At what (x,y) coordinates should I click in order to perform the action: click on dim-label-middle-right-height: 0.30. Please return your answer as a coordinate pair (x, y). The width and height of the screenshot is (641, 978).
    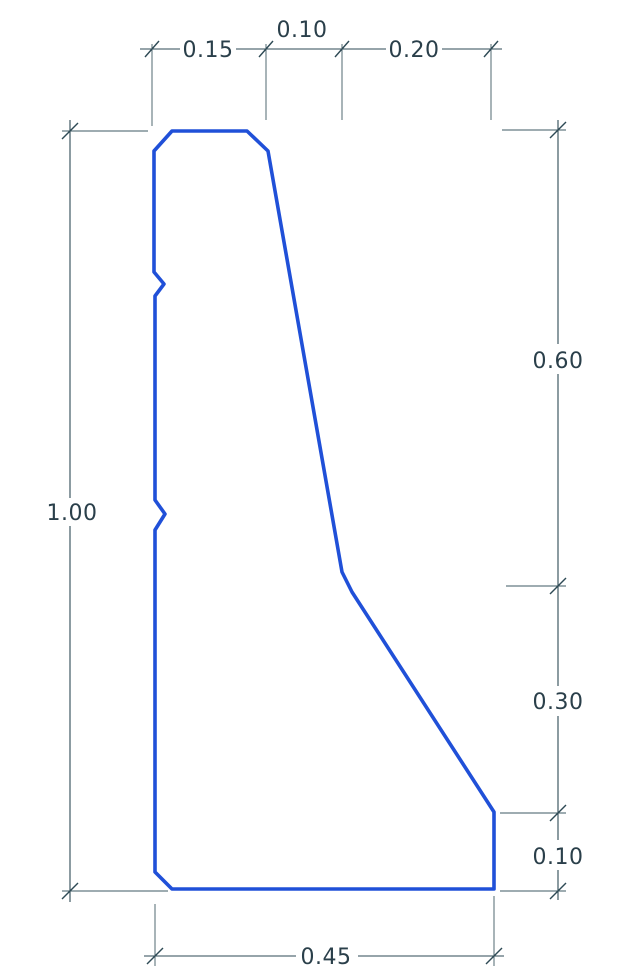
    Looking at the image, I should click on (558, 702).